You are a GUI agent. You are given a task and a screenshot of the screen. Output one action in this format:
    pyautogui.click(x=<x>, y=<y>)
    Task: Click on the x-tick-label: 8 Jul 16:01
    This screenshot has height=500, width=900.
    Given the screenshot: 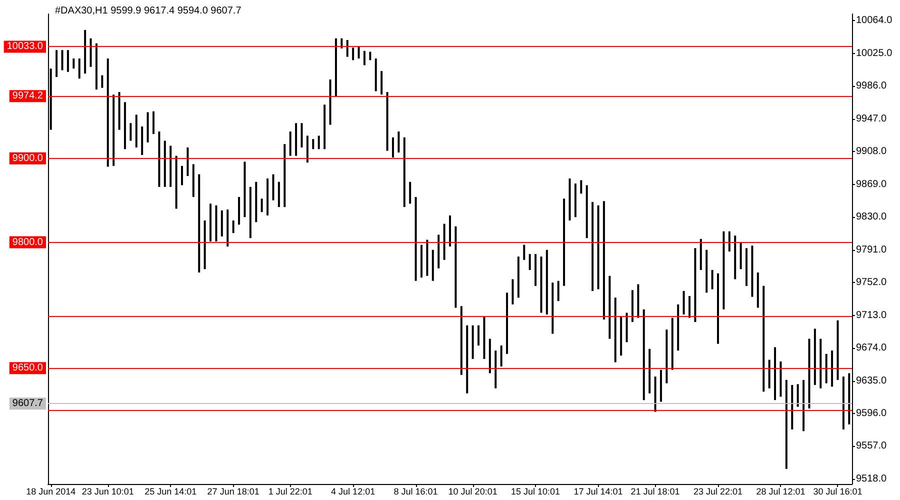 What is the action you would take?
    pyautogui.click(x=416, y=491)
    